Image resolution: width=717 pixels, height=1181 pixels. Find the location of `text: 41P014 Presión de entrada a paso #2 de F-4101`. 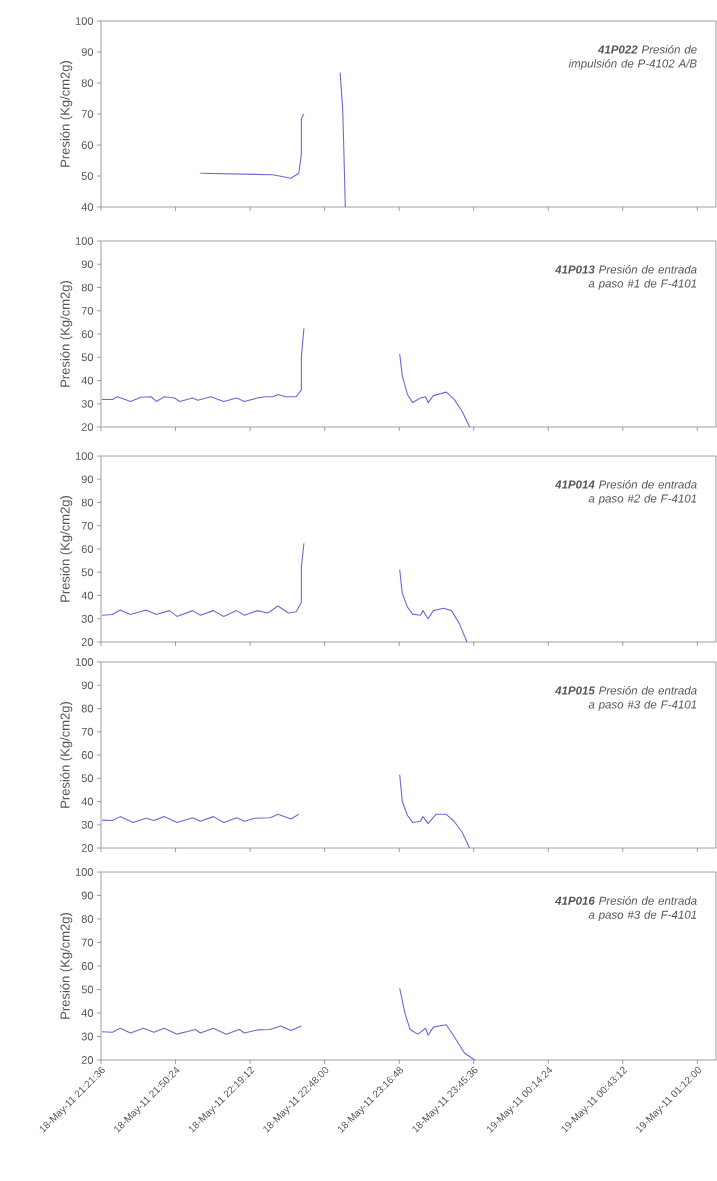

text: 41P014 Presión de entrada a paso #2 de F-4101 is located at coordinates (625, 492).